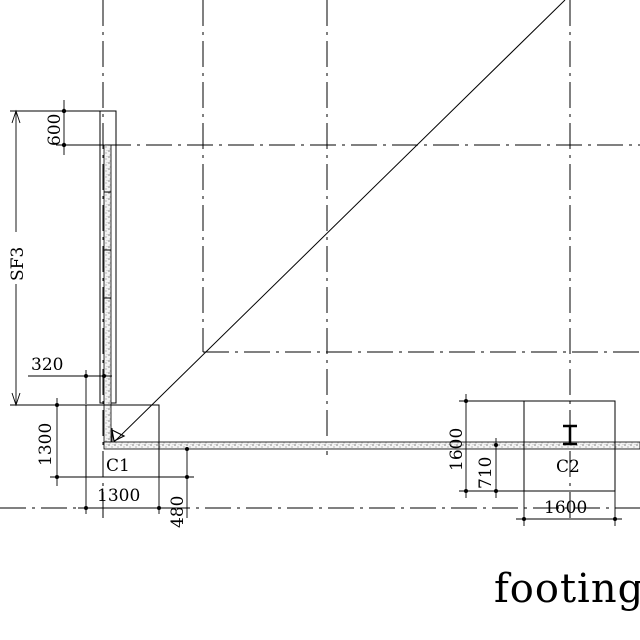 Image resolution: width=640 pixels, height=640 pixels. What do you see at coordinates (457, 449) in the screenshot?
I see `dimension-1600-vertical-text: 1600` at bounding box center [457, 449].